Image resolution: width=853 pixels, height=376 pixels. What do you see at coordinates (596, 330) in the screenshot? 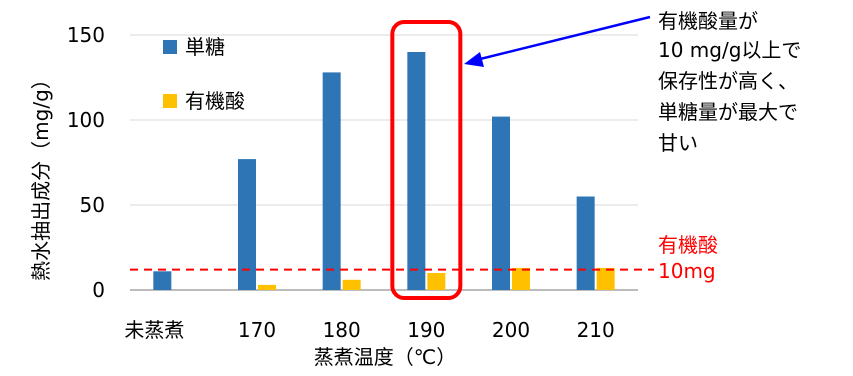
I see `x-tick-label-5: 210` at bounding box center [596, 330].